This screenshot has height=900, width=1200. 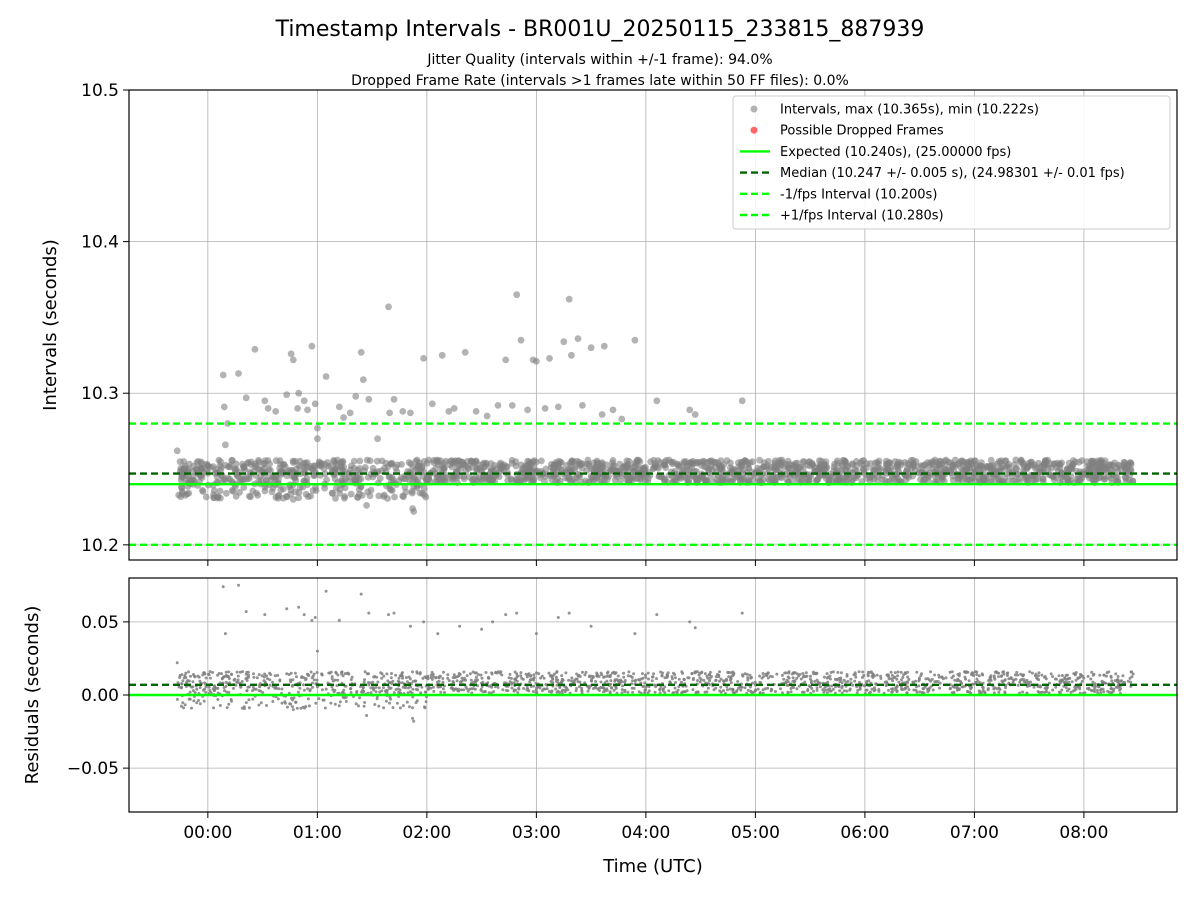 What do you see at coordinates (754, 109) in the screenshot?
I see `legend-marker-intervals--0` at bounding box center [754, 109].